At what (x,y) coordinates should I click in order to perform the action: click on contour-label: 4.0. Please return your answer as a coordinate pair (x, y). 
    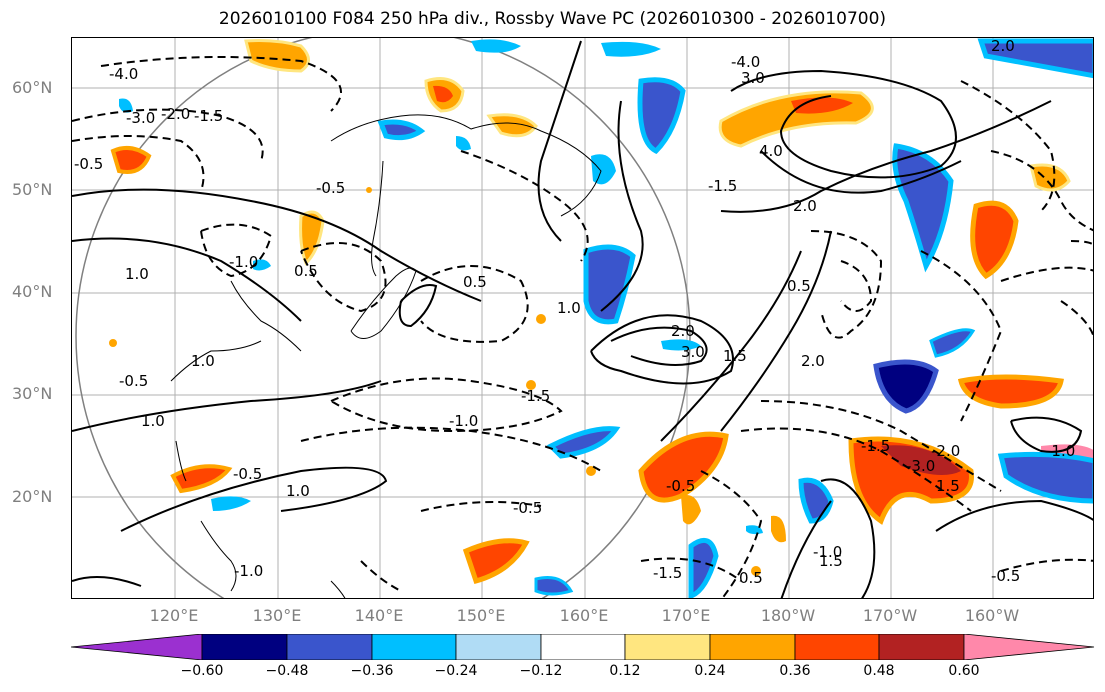
    Looking at the image, I should click on (771, 151).